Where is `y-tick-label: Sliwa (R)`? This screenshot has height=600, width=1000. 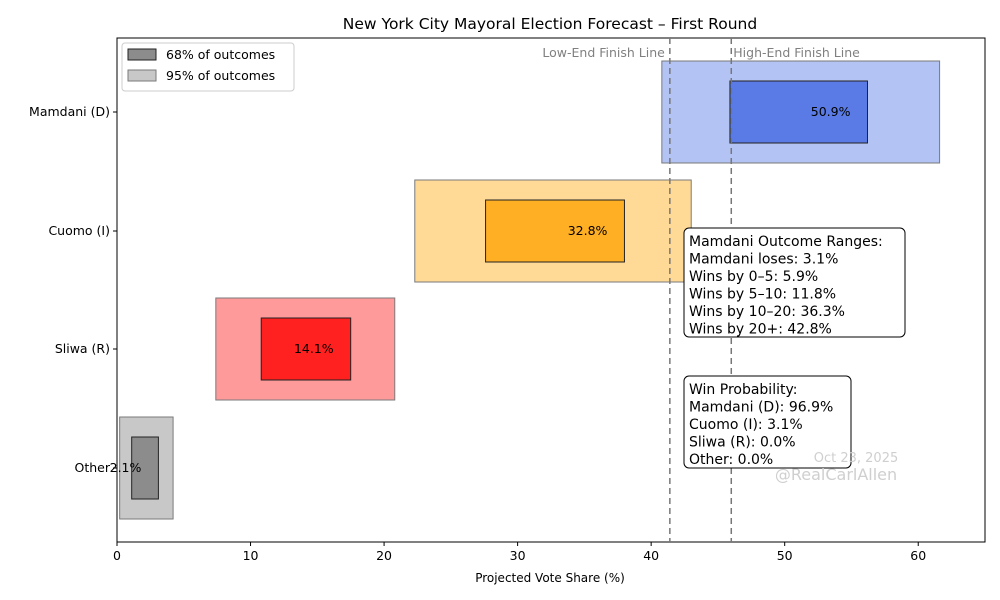
y-tick-label: Sliwa (R) is located at coordinates (82, 348).